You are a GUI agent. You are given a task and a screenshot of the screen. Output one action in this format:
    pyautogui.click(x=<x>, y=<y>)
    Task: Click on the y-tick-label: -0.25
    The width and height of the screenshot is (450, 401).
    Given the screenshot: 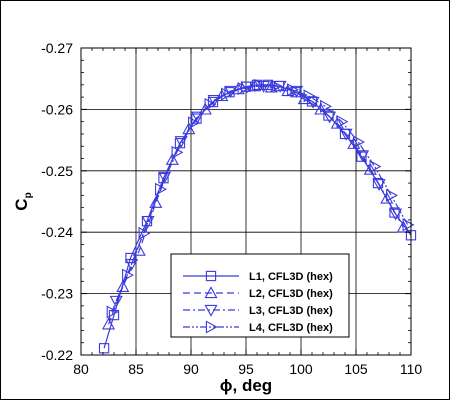 What is the action you would take?
    pyautogui.click(x=57, y=171)
    